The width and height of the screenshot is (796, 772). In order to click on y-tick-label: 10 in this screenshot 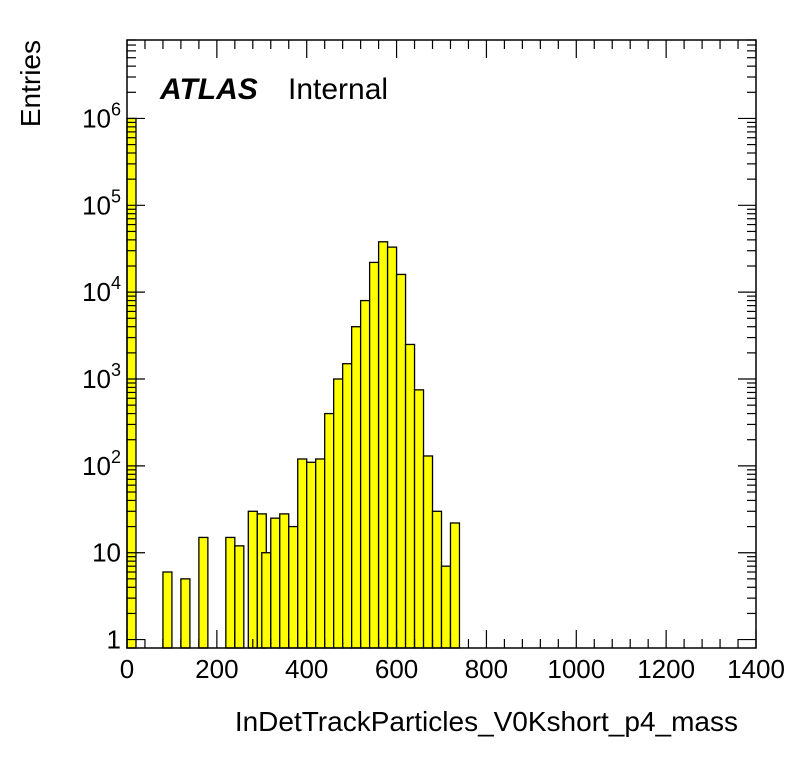, I will do `click(106, 553)`.